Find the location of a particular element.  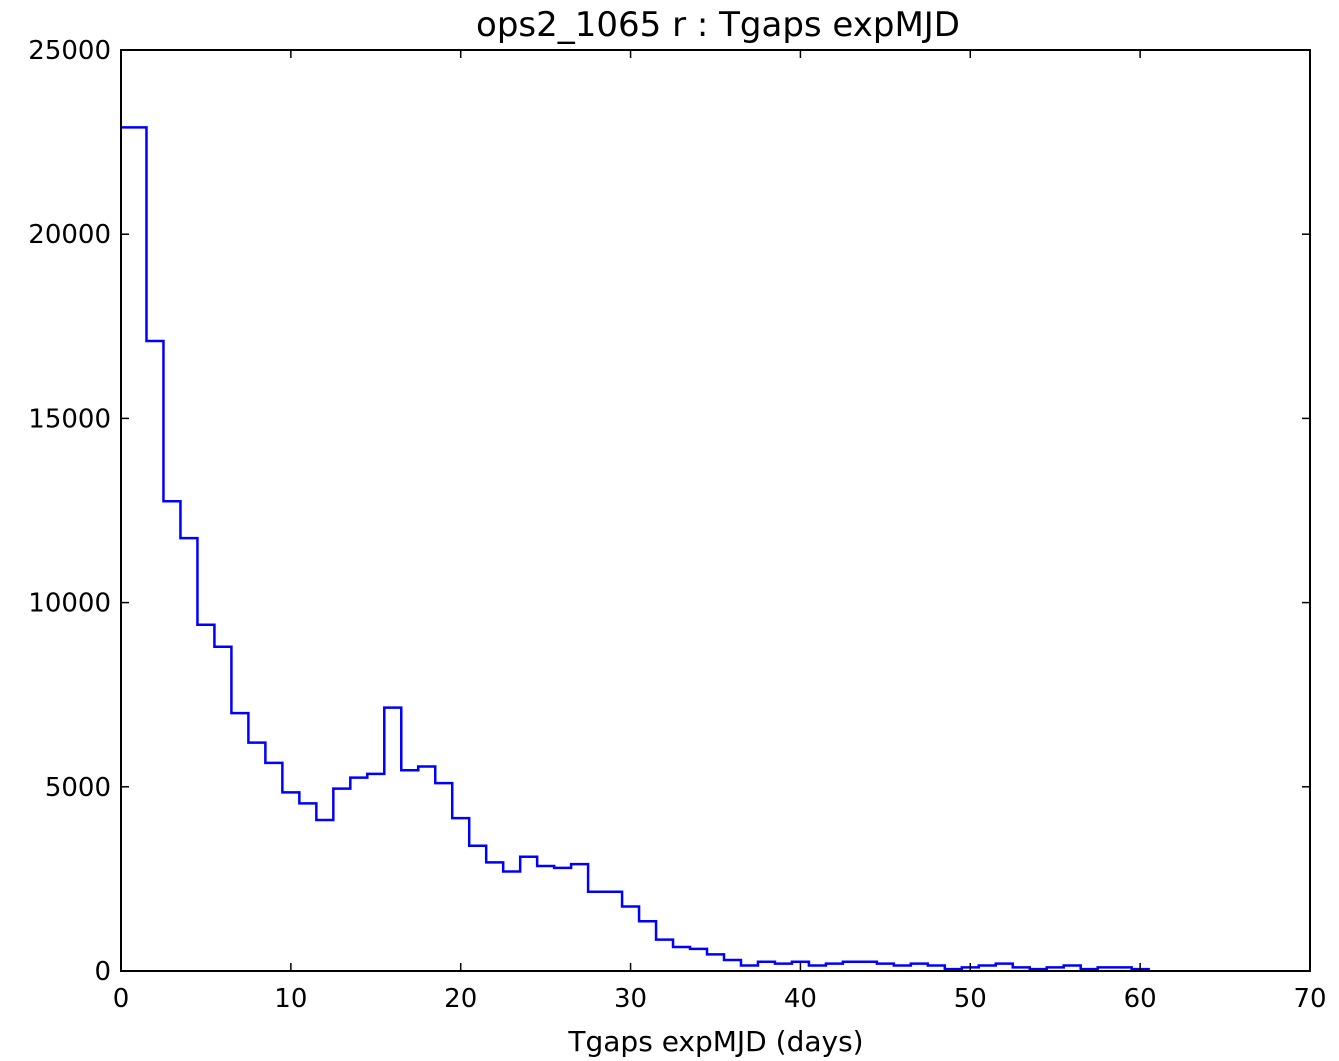

y-tick-label: 20000 is located at coordinates (69, 235).